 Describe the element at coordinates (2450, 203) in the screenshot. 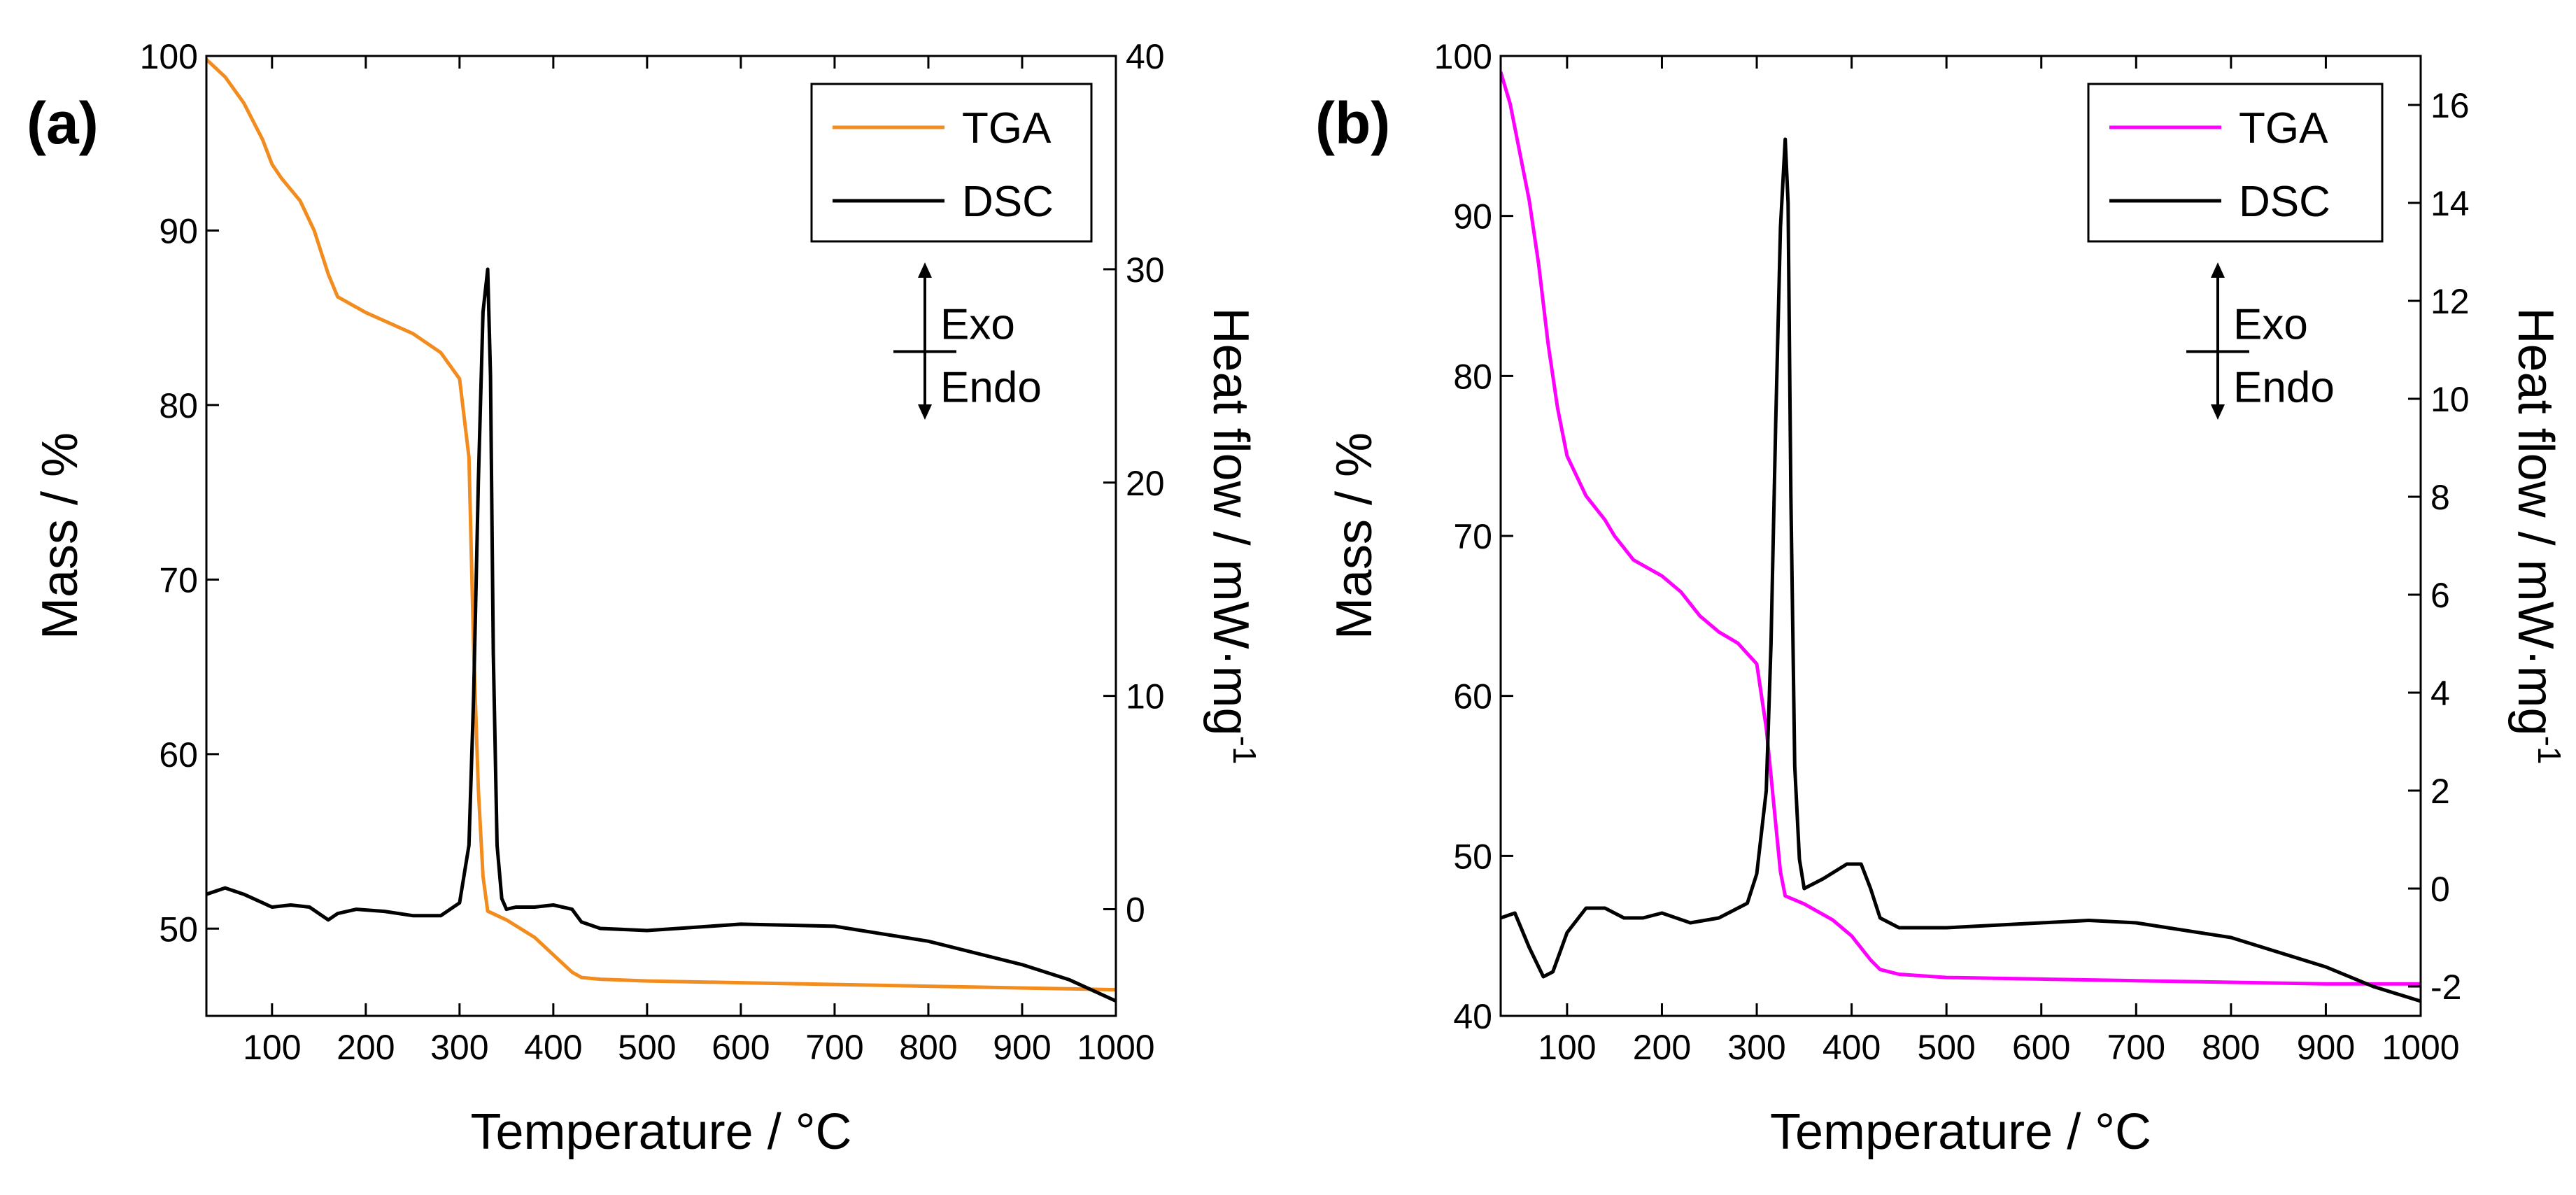

I see `y-right-tick-label: 14` at that location.